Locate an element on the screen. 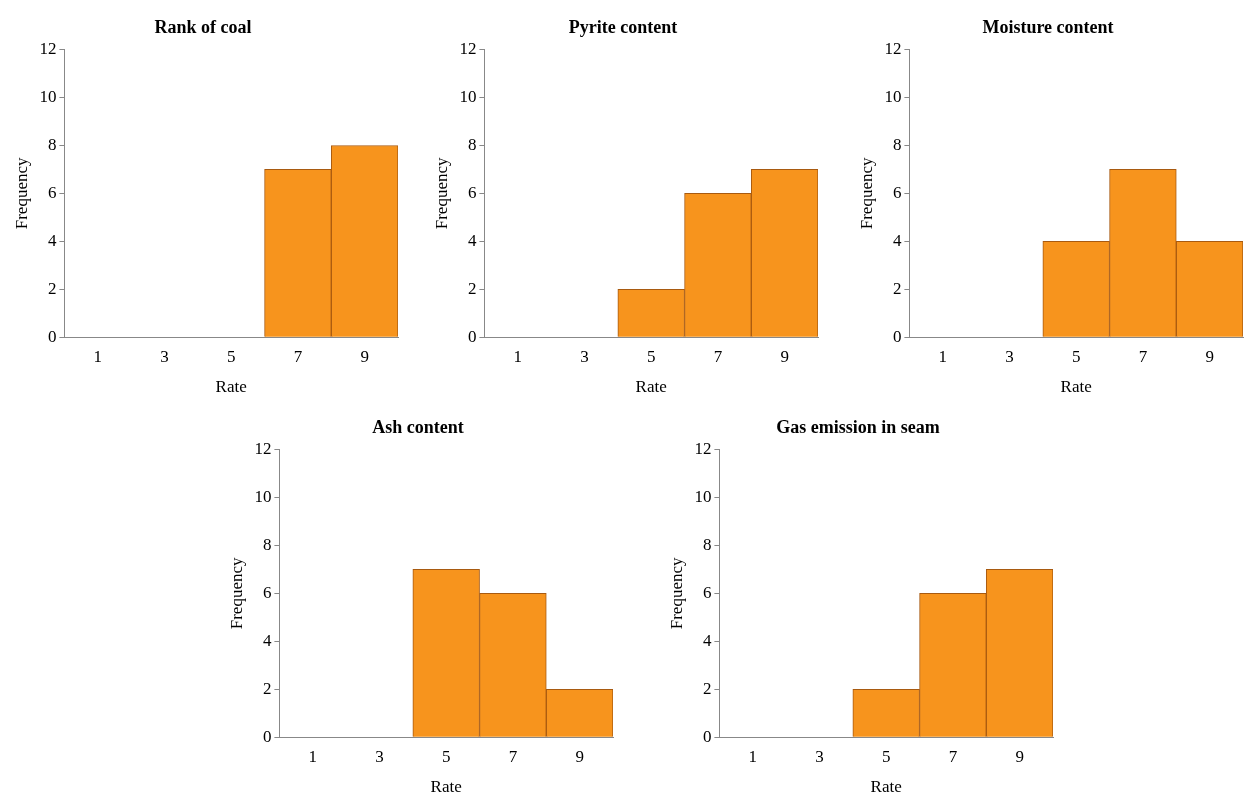 The width and height of the screenshot is (1245, 803). chart-title: Gas emission in seam is located at coordinates (858, 427).